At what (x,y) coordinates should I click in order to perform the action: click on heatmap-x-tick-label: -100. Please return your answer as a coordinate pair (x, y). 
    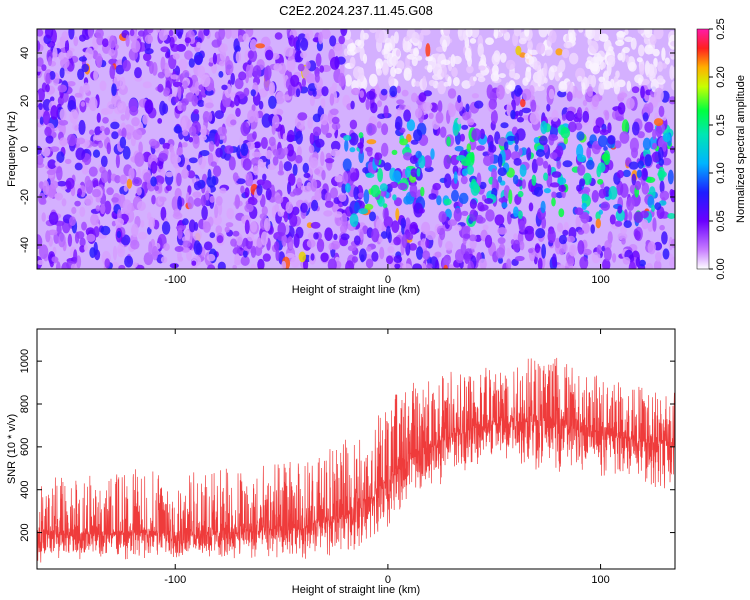
    Looking at the image, I should click on (175, 280).